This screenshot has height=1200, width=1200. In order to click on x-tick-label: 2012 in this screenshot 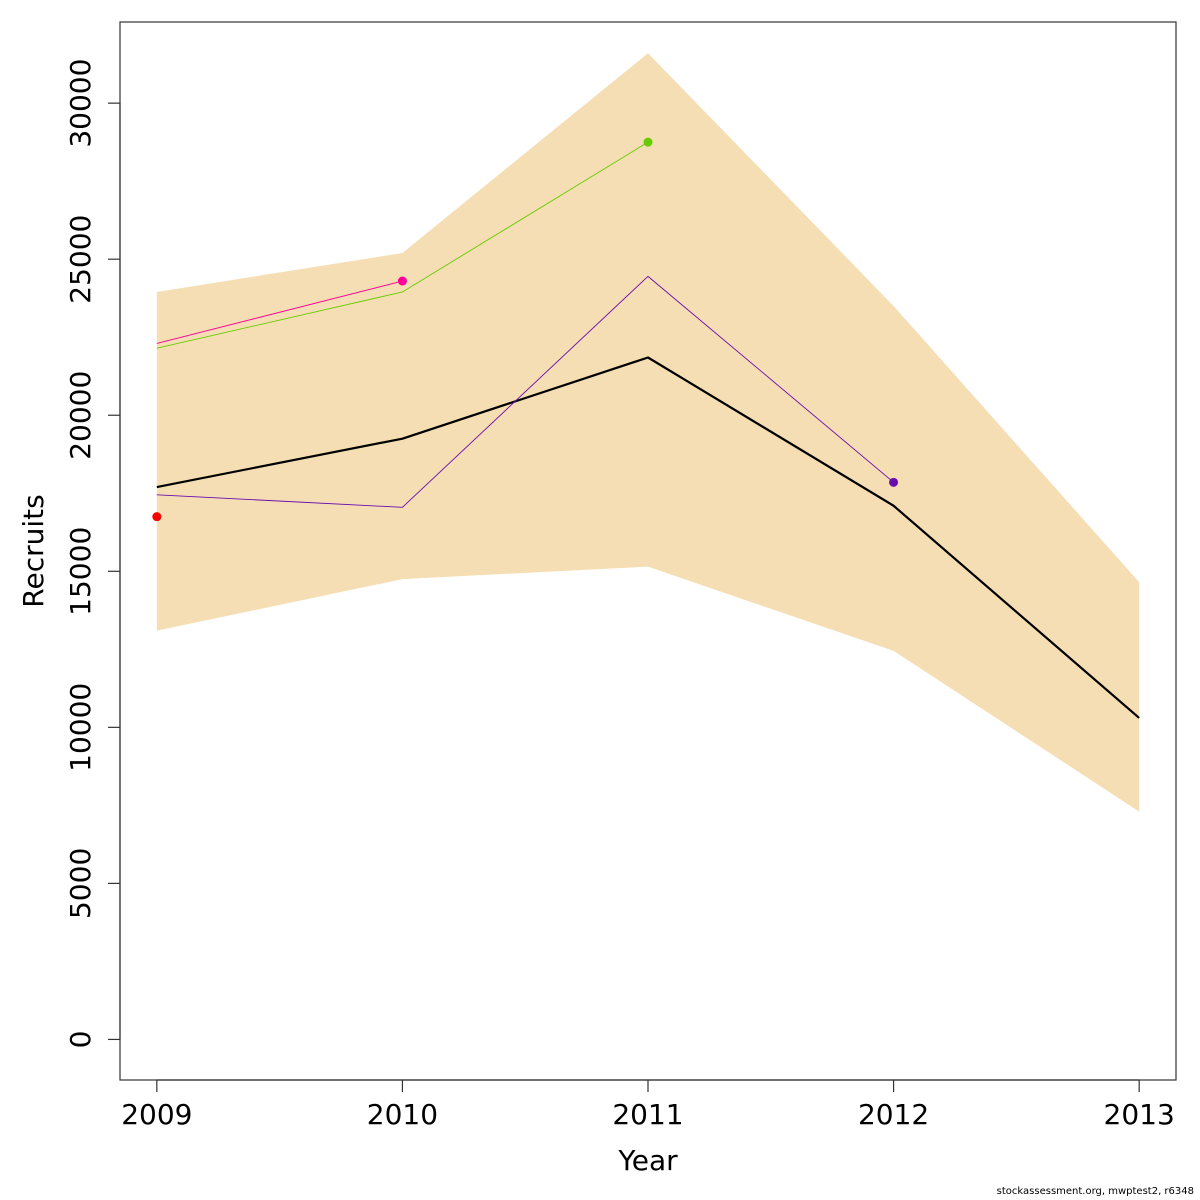, I will do `click(893, 1114)`.